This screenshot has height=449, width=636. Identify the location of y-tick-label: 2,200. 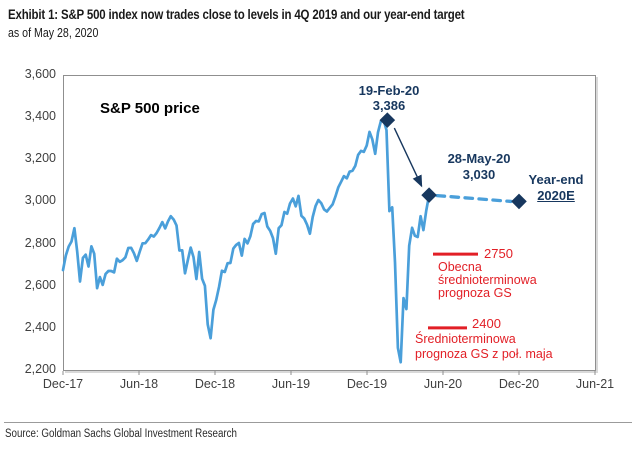
(40, 369).